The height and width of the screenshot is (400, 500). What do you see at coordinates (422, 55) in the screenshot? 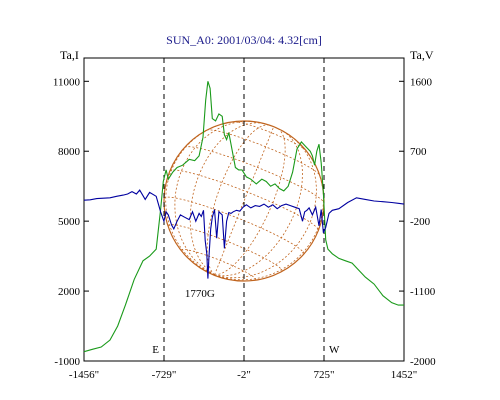
I see `right-axis-label: Ta,V` at bounding box center [422, 55].